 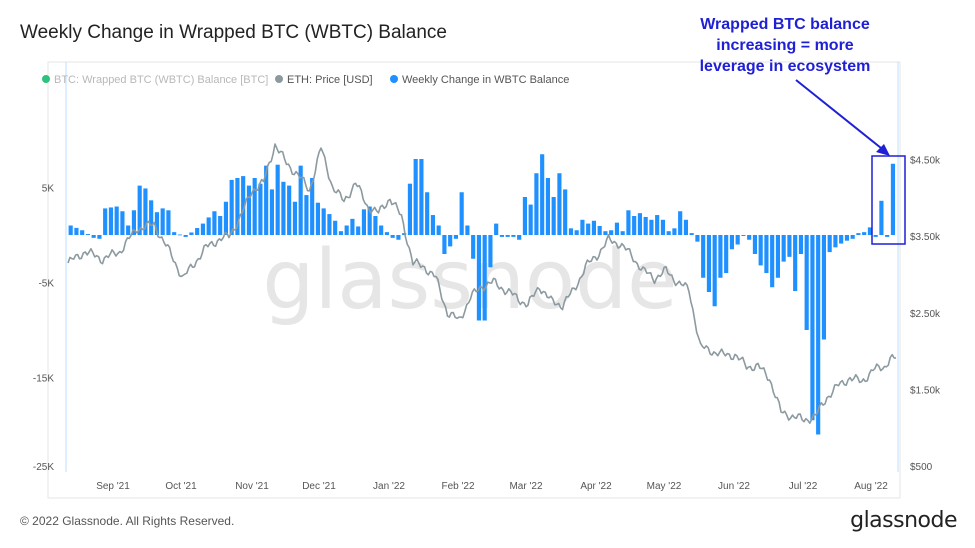 What do you see at coordinates (324, 80) in the screenshot?
I see `legend-item-eth-price: ETH: Price [USD]` at bounding box center [324, 80].